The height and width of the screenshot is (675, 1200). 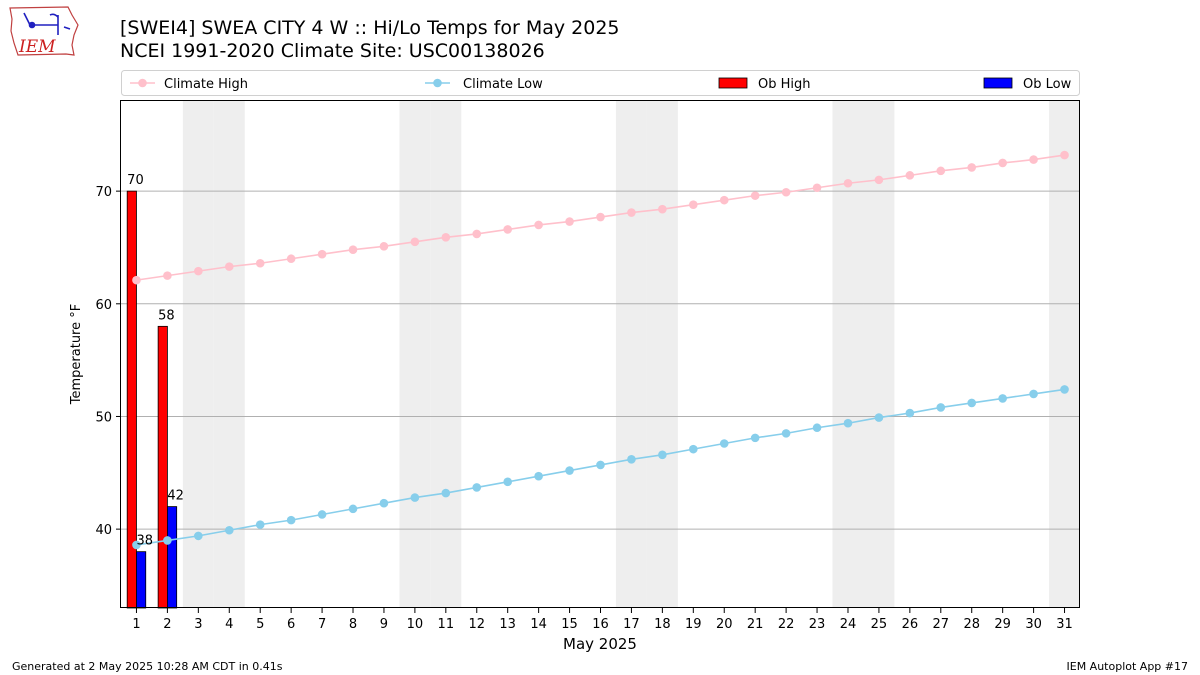 What do you see at coordinates (229, 624) in the screenshot?
I see `x-tick-label-4: 4` at bounding box center [229, 624].